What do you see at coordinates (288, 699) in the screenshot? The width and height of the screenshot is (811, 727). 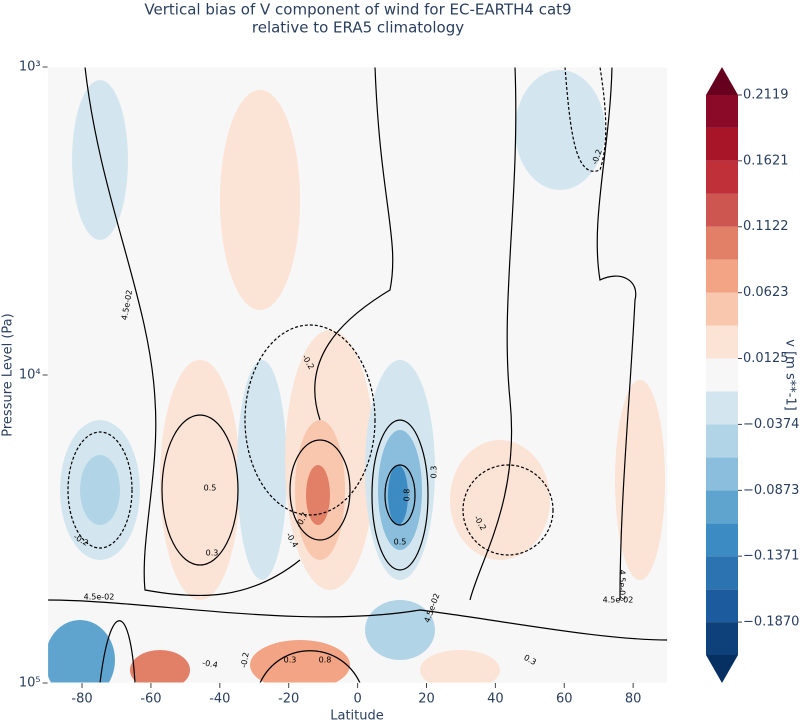 I see `x-tick-label: -20` at bounding box center [288, 699].